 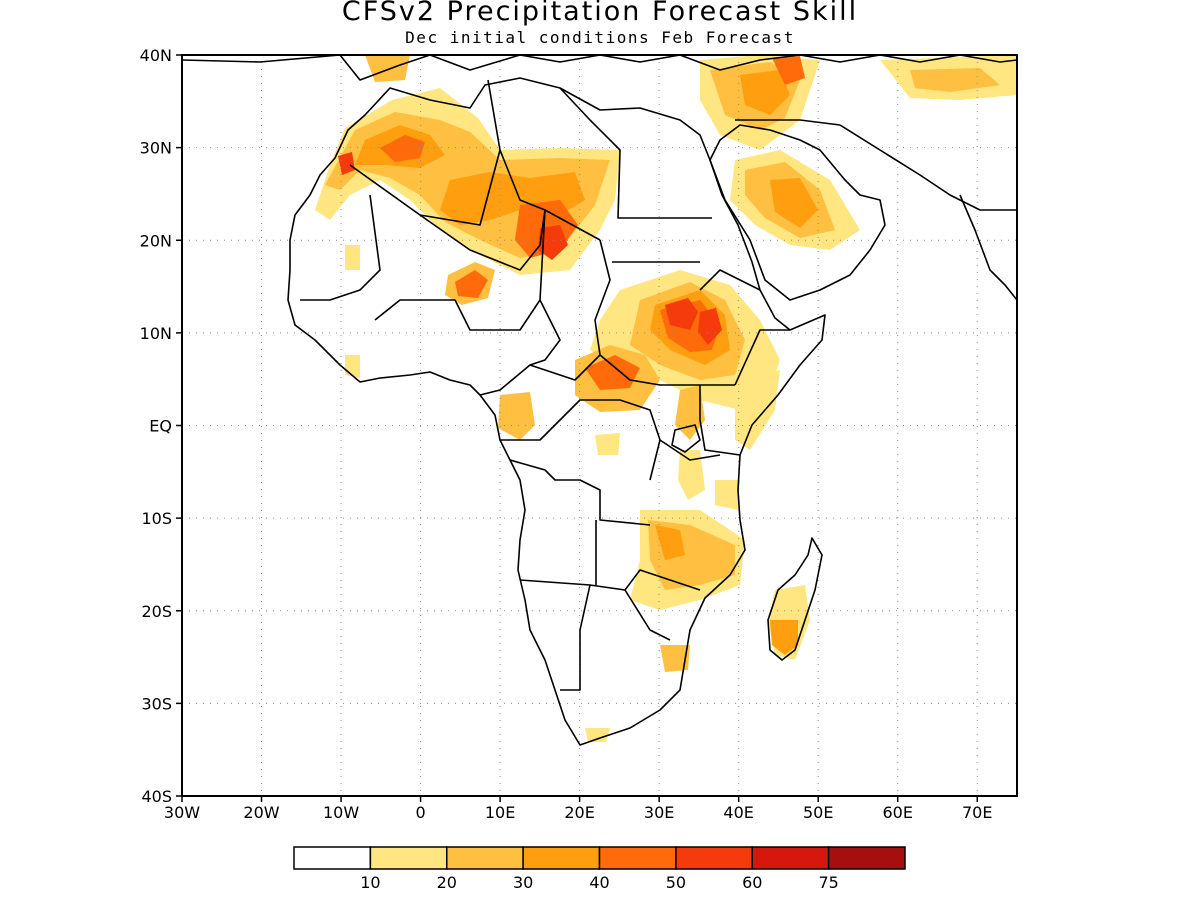 What do you see at coordinates (828, 882) in the screenshot?
I see `colorbar-label: 75` at bounding box center [828, 882].